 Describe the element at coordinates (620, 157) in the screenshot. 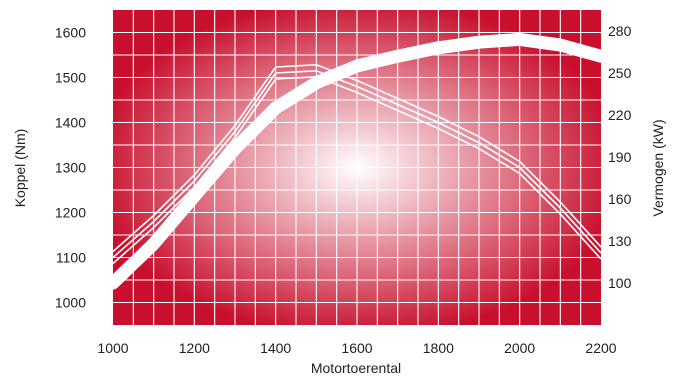

I see `y-right-tick-label: 190` at that location.